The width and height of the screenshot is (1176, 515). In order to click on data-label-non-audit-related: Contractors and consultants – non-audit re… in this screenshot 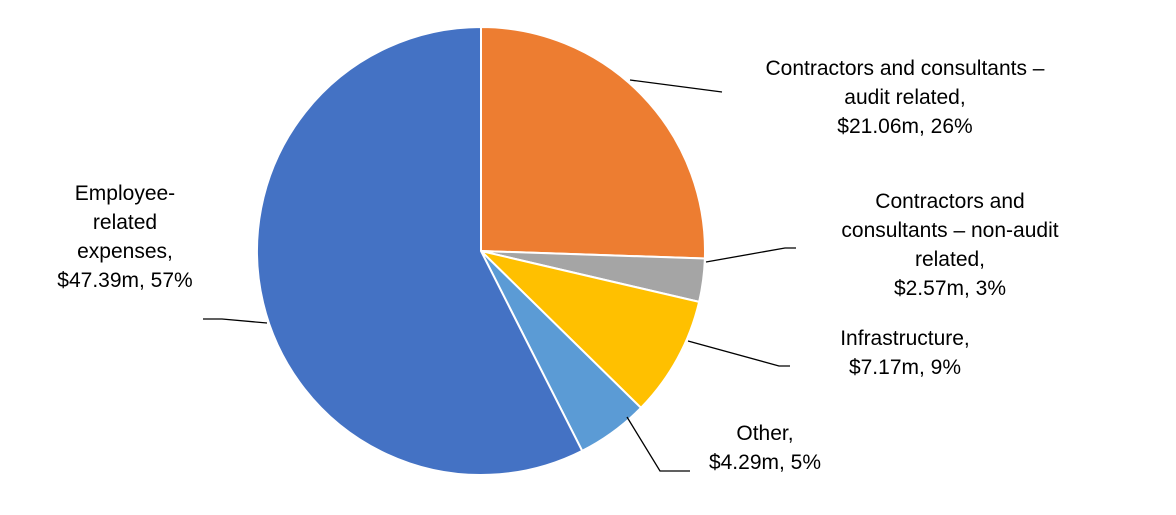, I will do `click(949, 245)`.